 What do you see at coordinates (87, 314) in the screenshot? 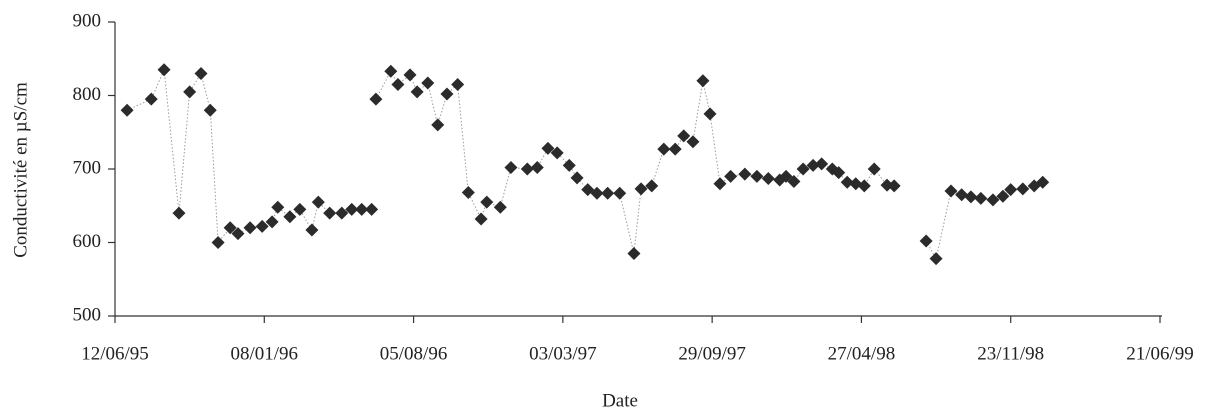
I see `y-tick-label: 500` at bounding box center [87, 314].